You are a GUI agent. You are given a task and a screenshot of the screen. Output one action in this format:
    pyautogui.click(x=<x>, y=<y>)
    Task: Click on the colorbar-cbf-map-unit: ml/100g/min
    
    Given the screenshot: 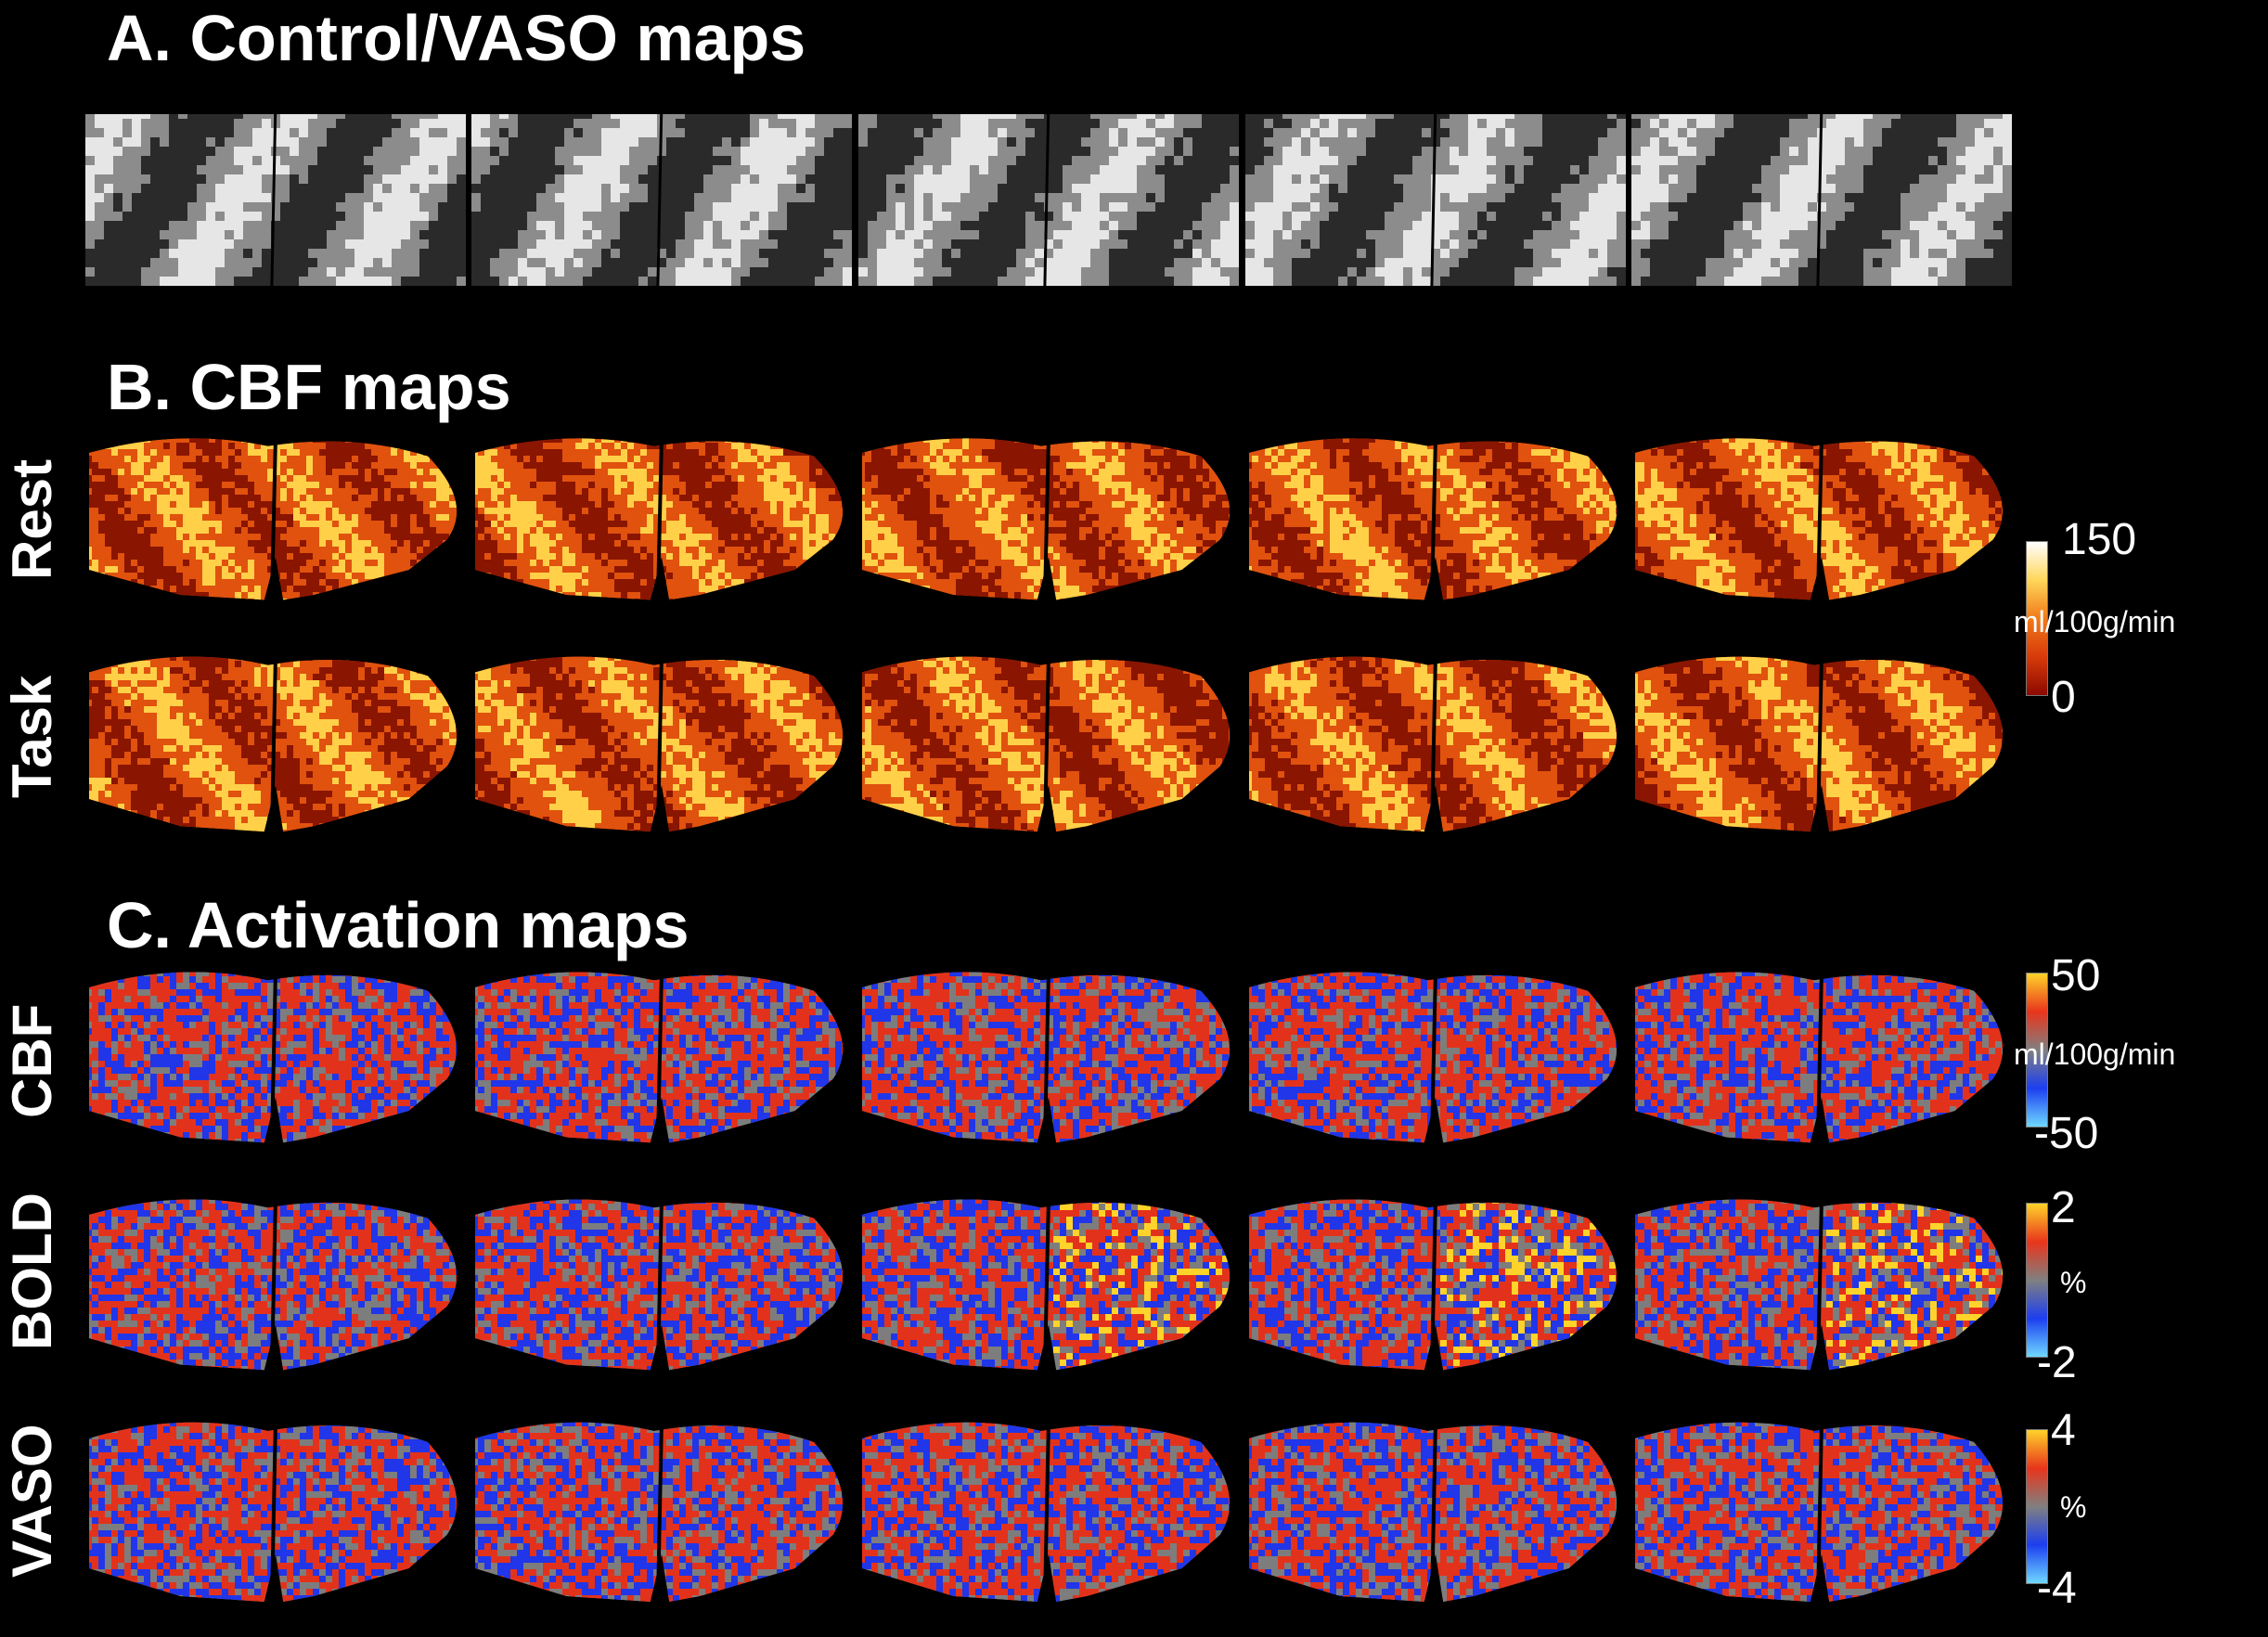 What is the action you would take?
    pyautogui.click(x=2094, y=622)
    